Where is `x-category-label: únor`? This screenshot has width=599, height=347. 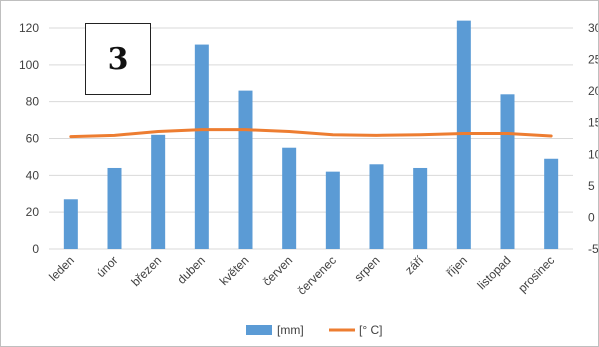 x-category-label: únor is located at coordinates (107, 266).